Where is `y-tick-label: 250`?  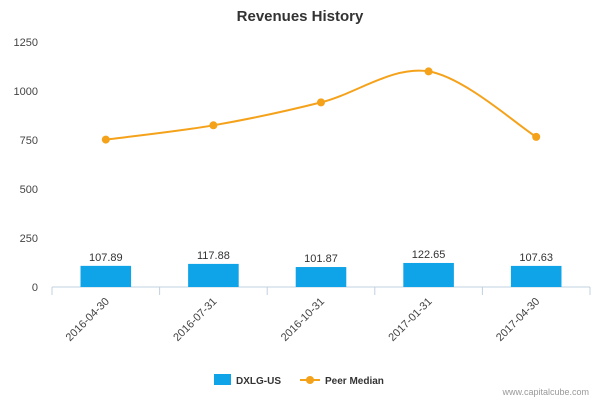 y-tick-label: 250 is located at coordinates (29, 239).